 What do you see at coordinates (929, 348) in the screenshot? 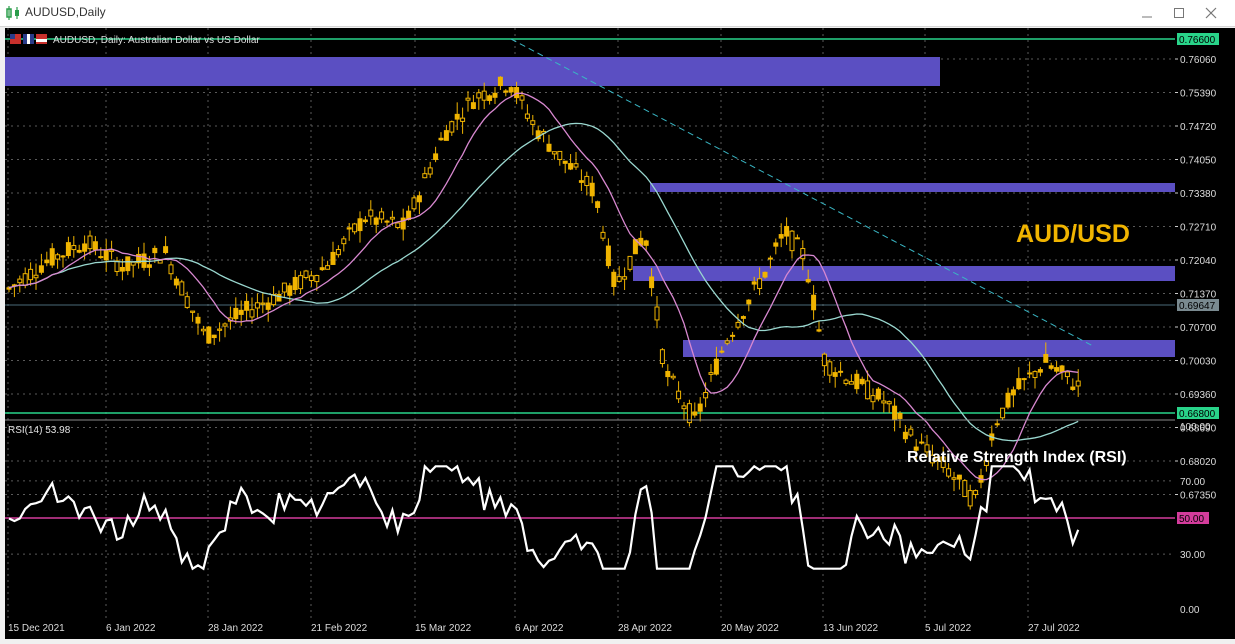
I see `support-zone` at bounding box center [929, 348].